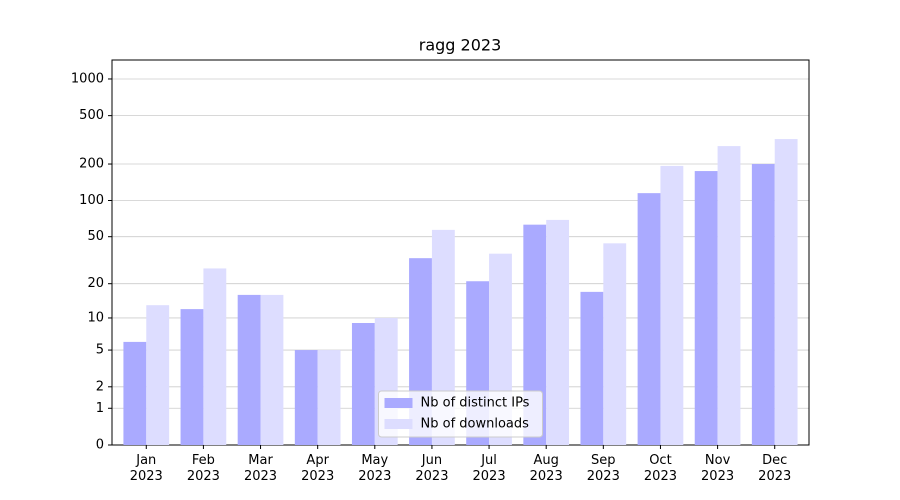 The width and height of the screenshot is (900, 500). I want to click on x-tick-label: May 2023, so click(375, 468).